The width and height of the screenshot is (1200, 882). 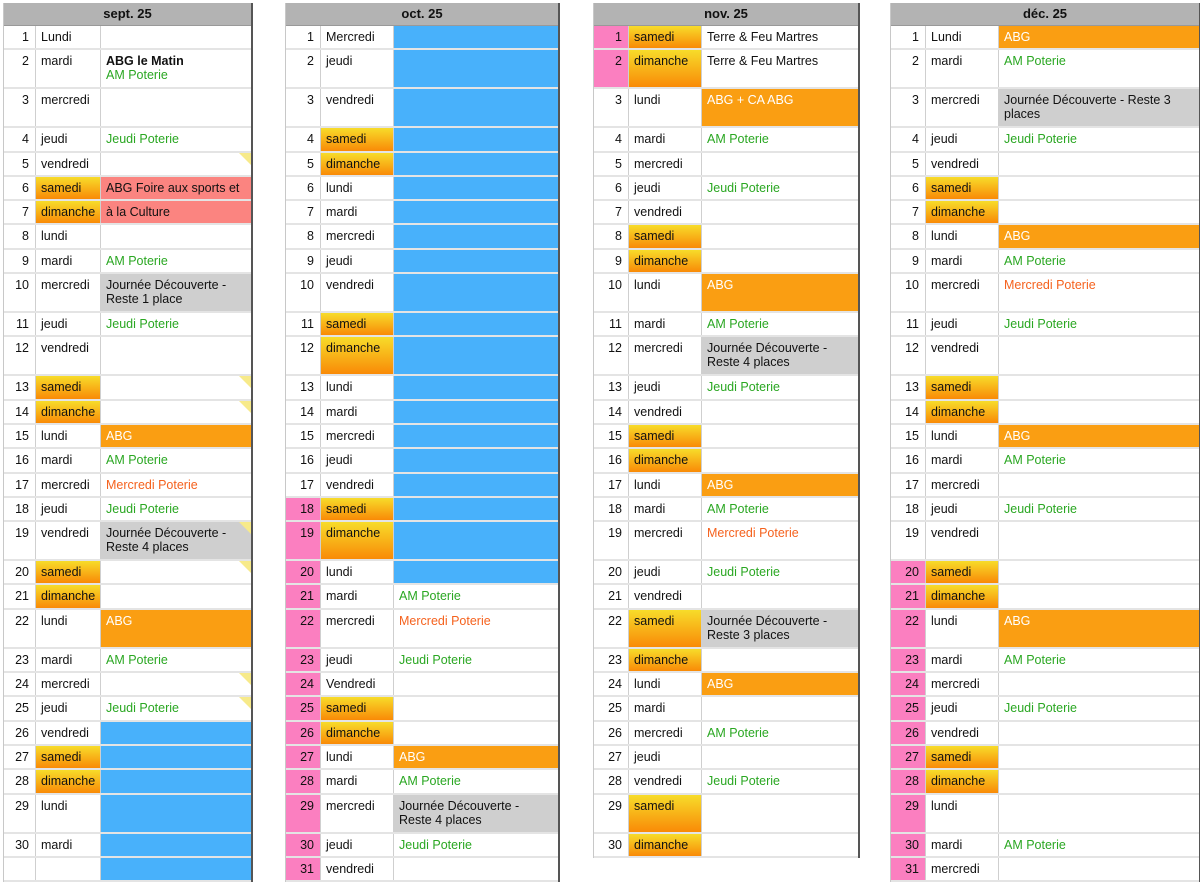 What do you see at coordinates (176, 188) in the screenshot?
I see `event-cell: ABG Foire aux sports et` at bounding box center [176, 188].